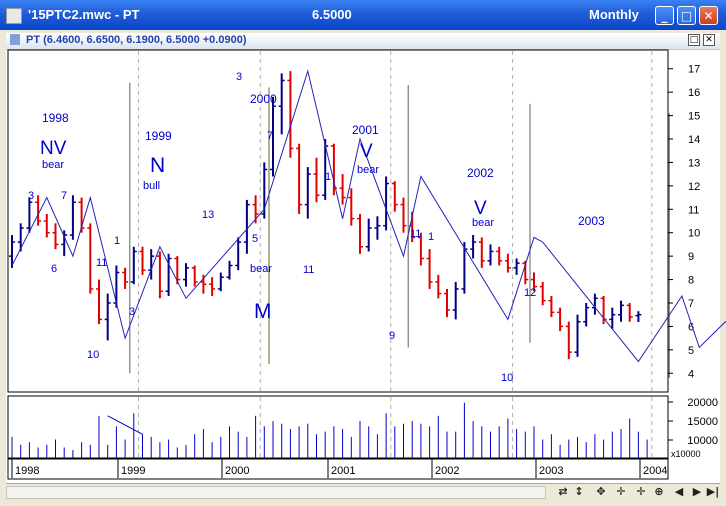  I want to click on last-price: 6.5000, so click(332, 14).